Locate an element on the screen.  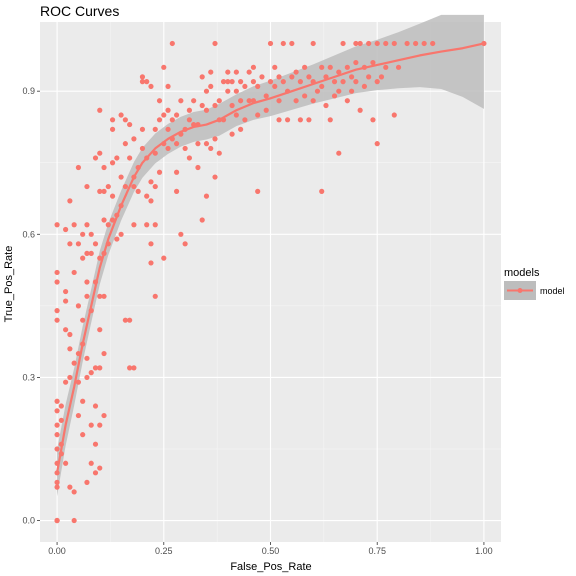
legend-key-point is located at coordinates (520, 290).